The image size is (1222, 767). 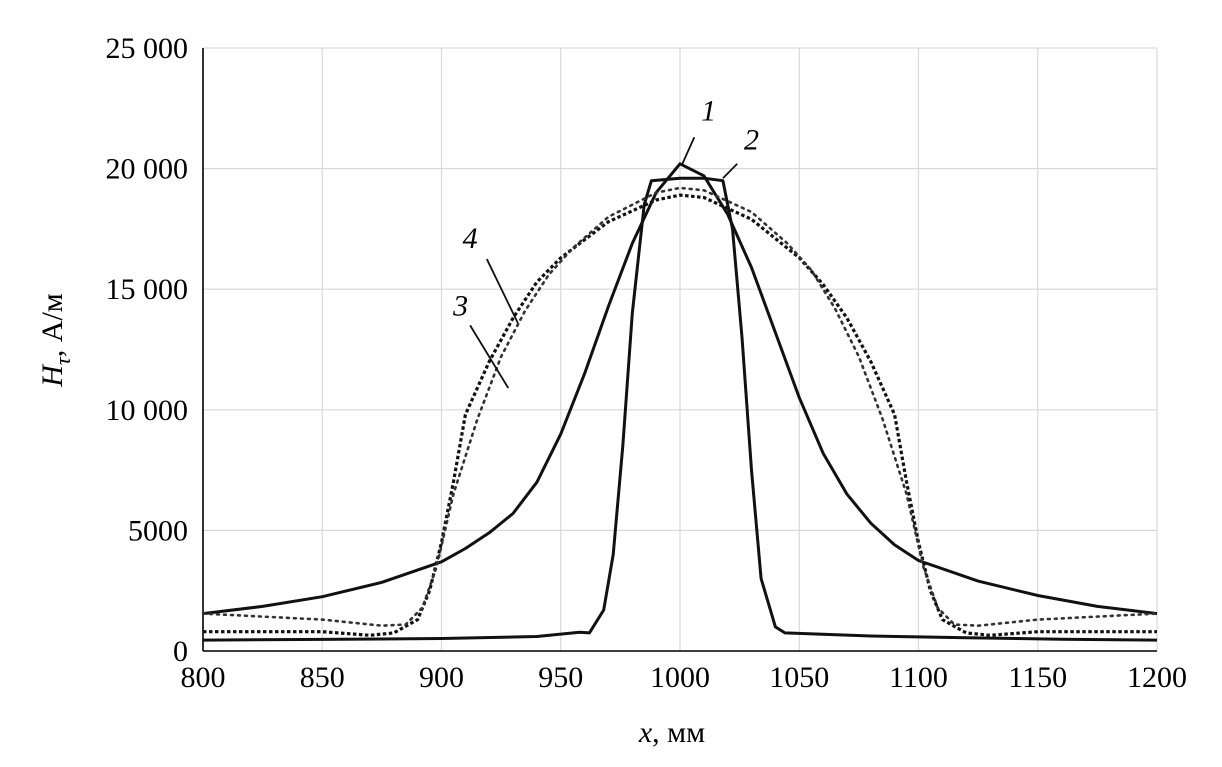 I want to click on y-tick-label: 10 000, so click(x=147, y=410).